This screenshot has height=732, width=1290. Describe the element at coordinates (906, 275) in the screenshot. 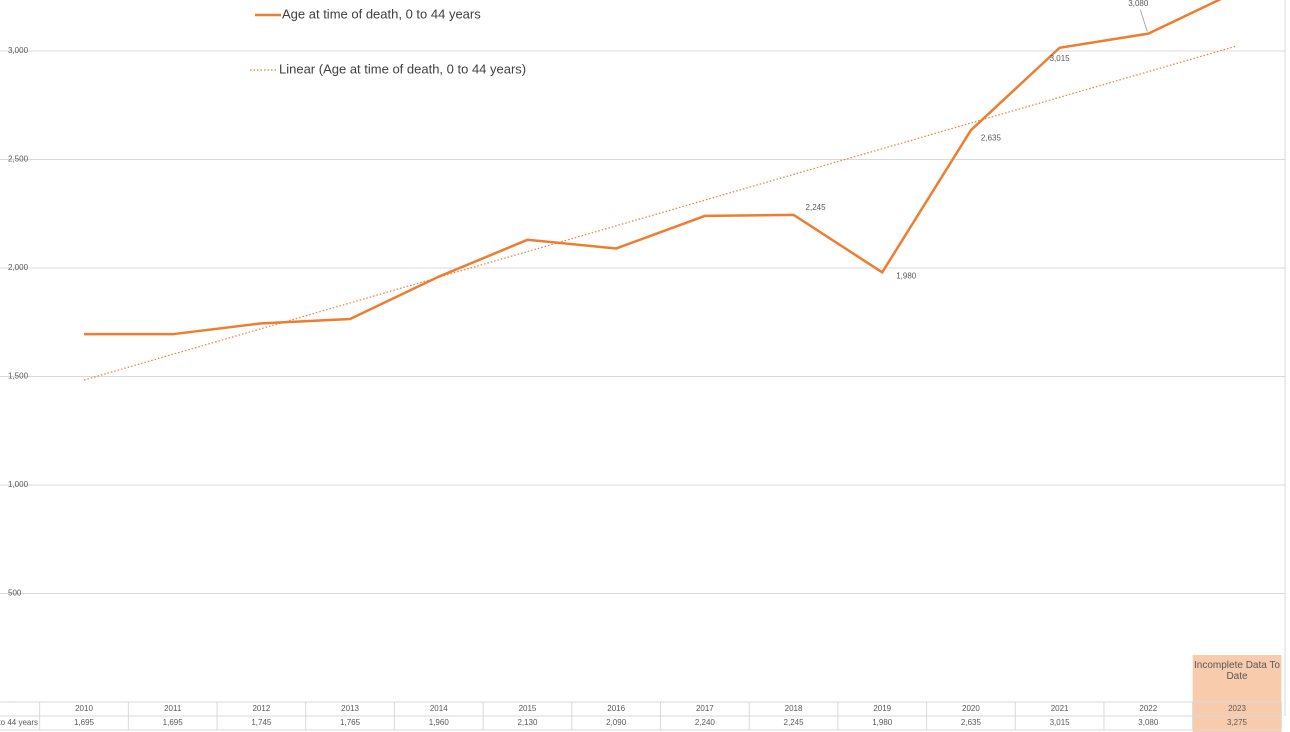

I see `data-label: 1,980` at that location.